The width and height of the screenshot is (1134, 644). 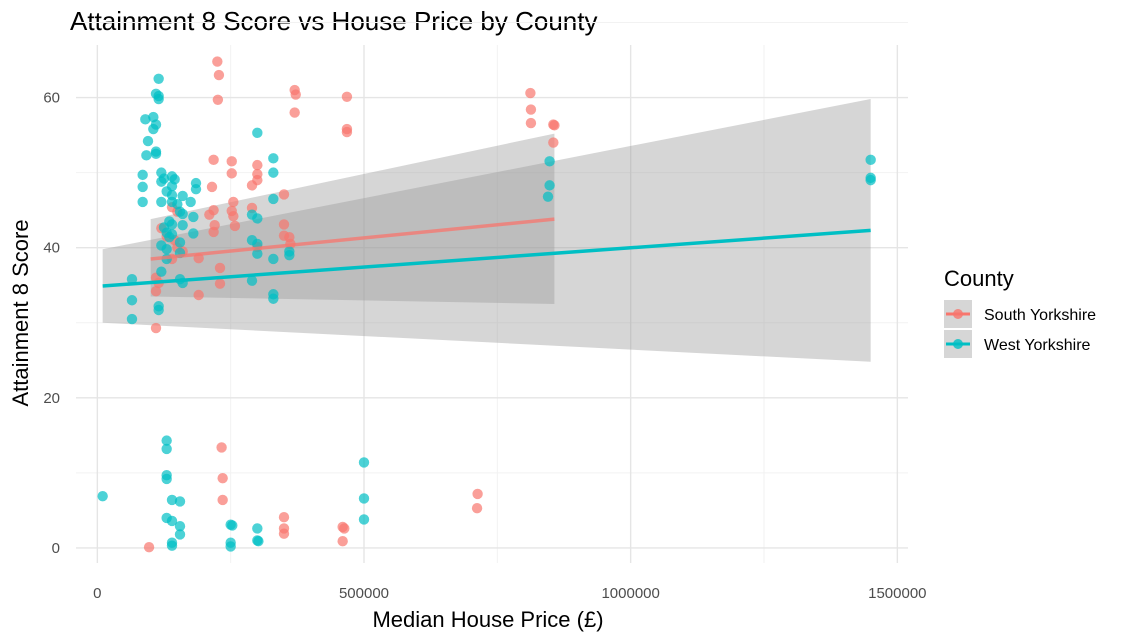 I want to click on y-axis-title: Attainment 8 Score, so click(x=20, y=312).